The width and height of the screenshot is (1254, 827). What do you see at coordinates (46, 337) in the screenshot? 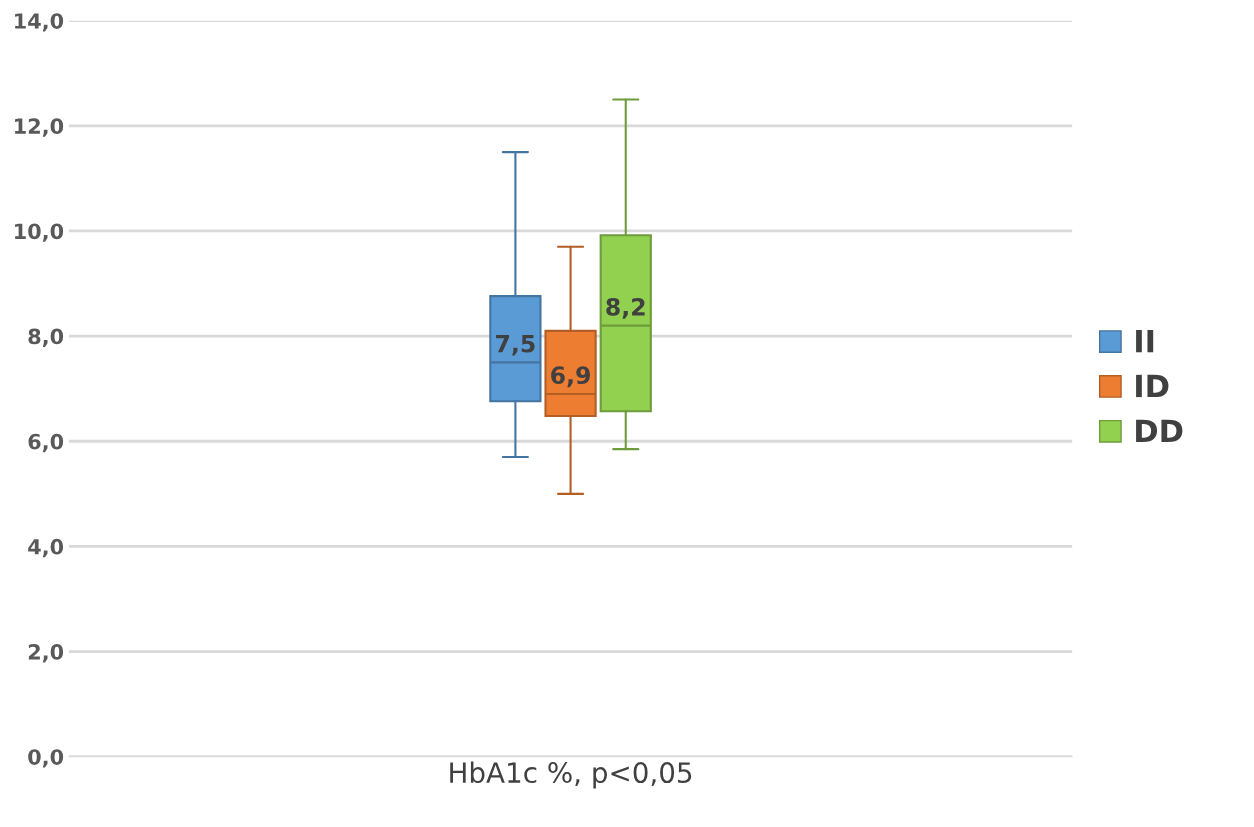
I see `y-tick-label: 8,0` at bounding box center [46, 337].